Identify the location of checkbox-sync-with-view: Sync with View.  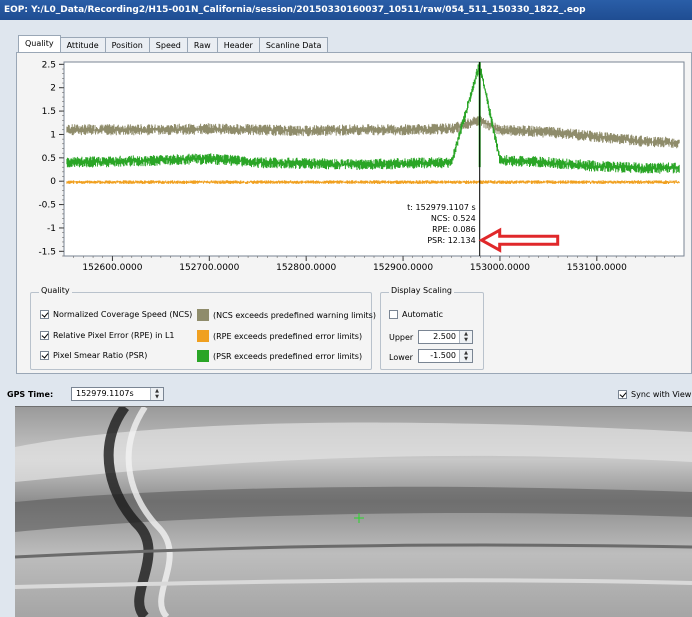
(654, 394).